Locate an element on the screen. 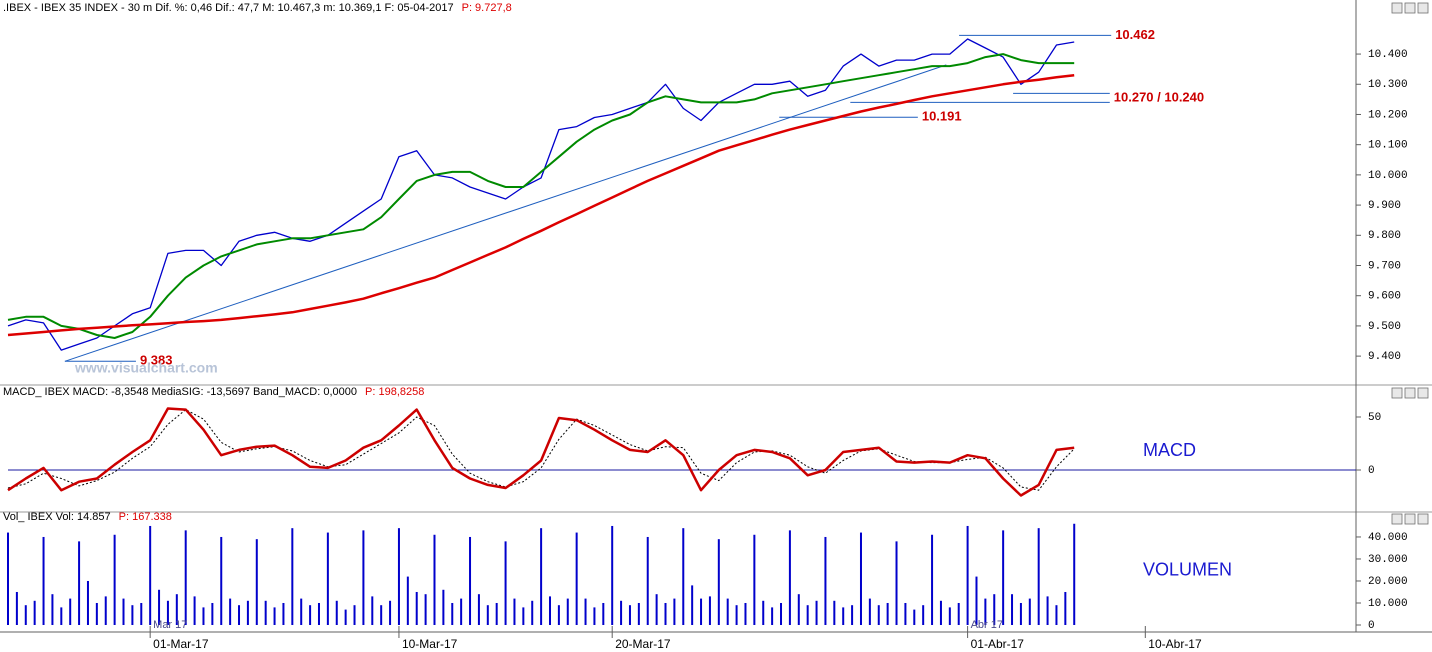 The height and width of the screenshot is (652, 1432). month-label: Mar 17 is located at coordinates (170, 625).